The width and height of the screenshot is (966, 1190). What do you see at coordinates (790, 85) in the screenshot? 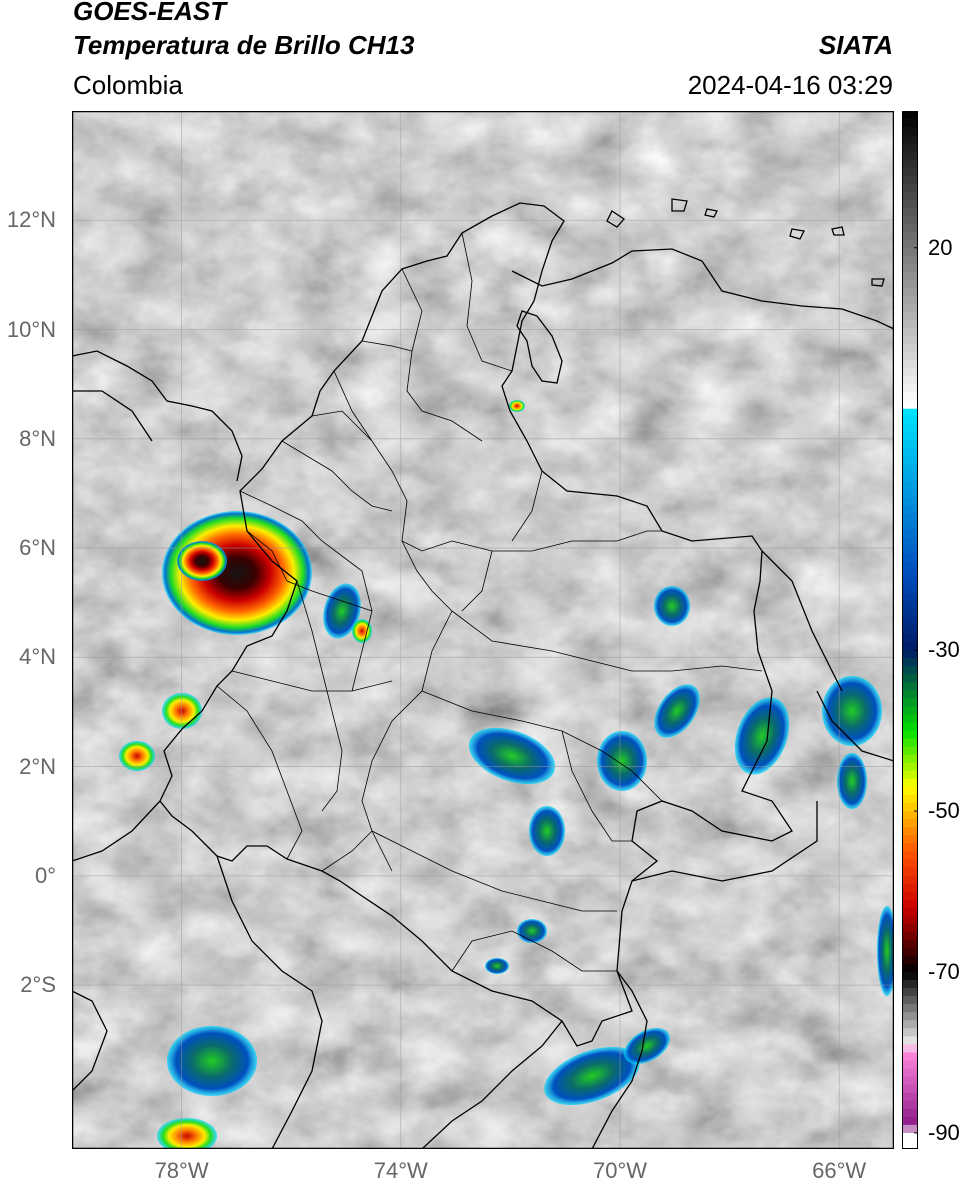
I see `datetime-label: 2024-04-16 03:29` at bounding box center [790, 85].